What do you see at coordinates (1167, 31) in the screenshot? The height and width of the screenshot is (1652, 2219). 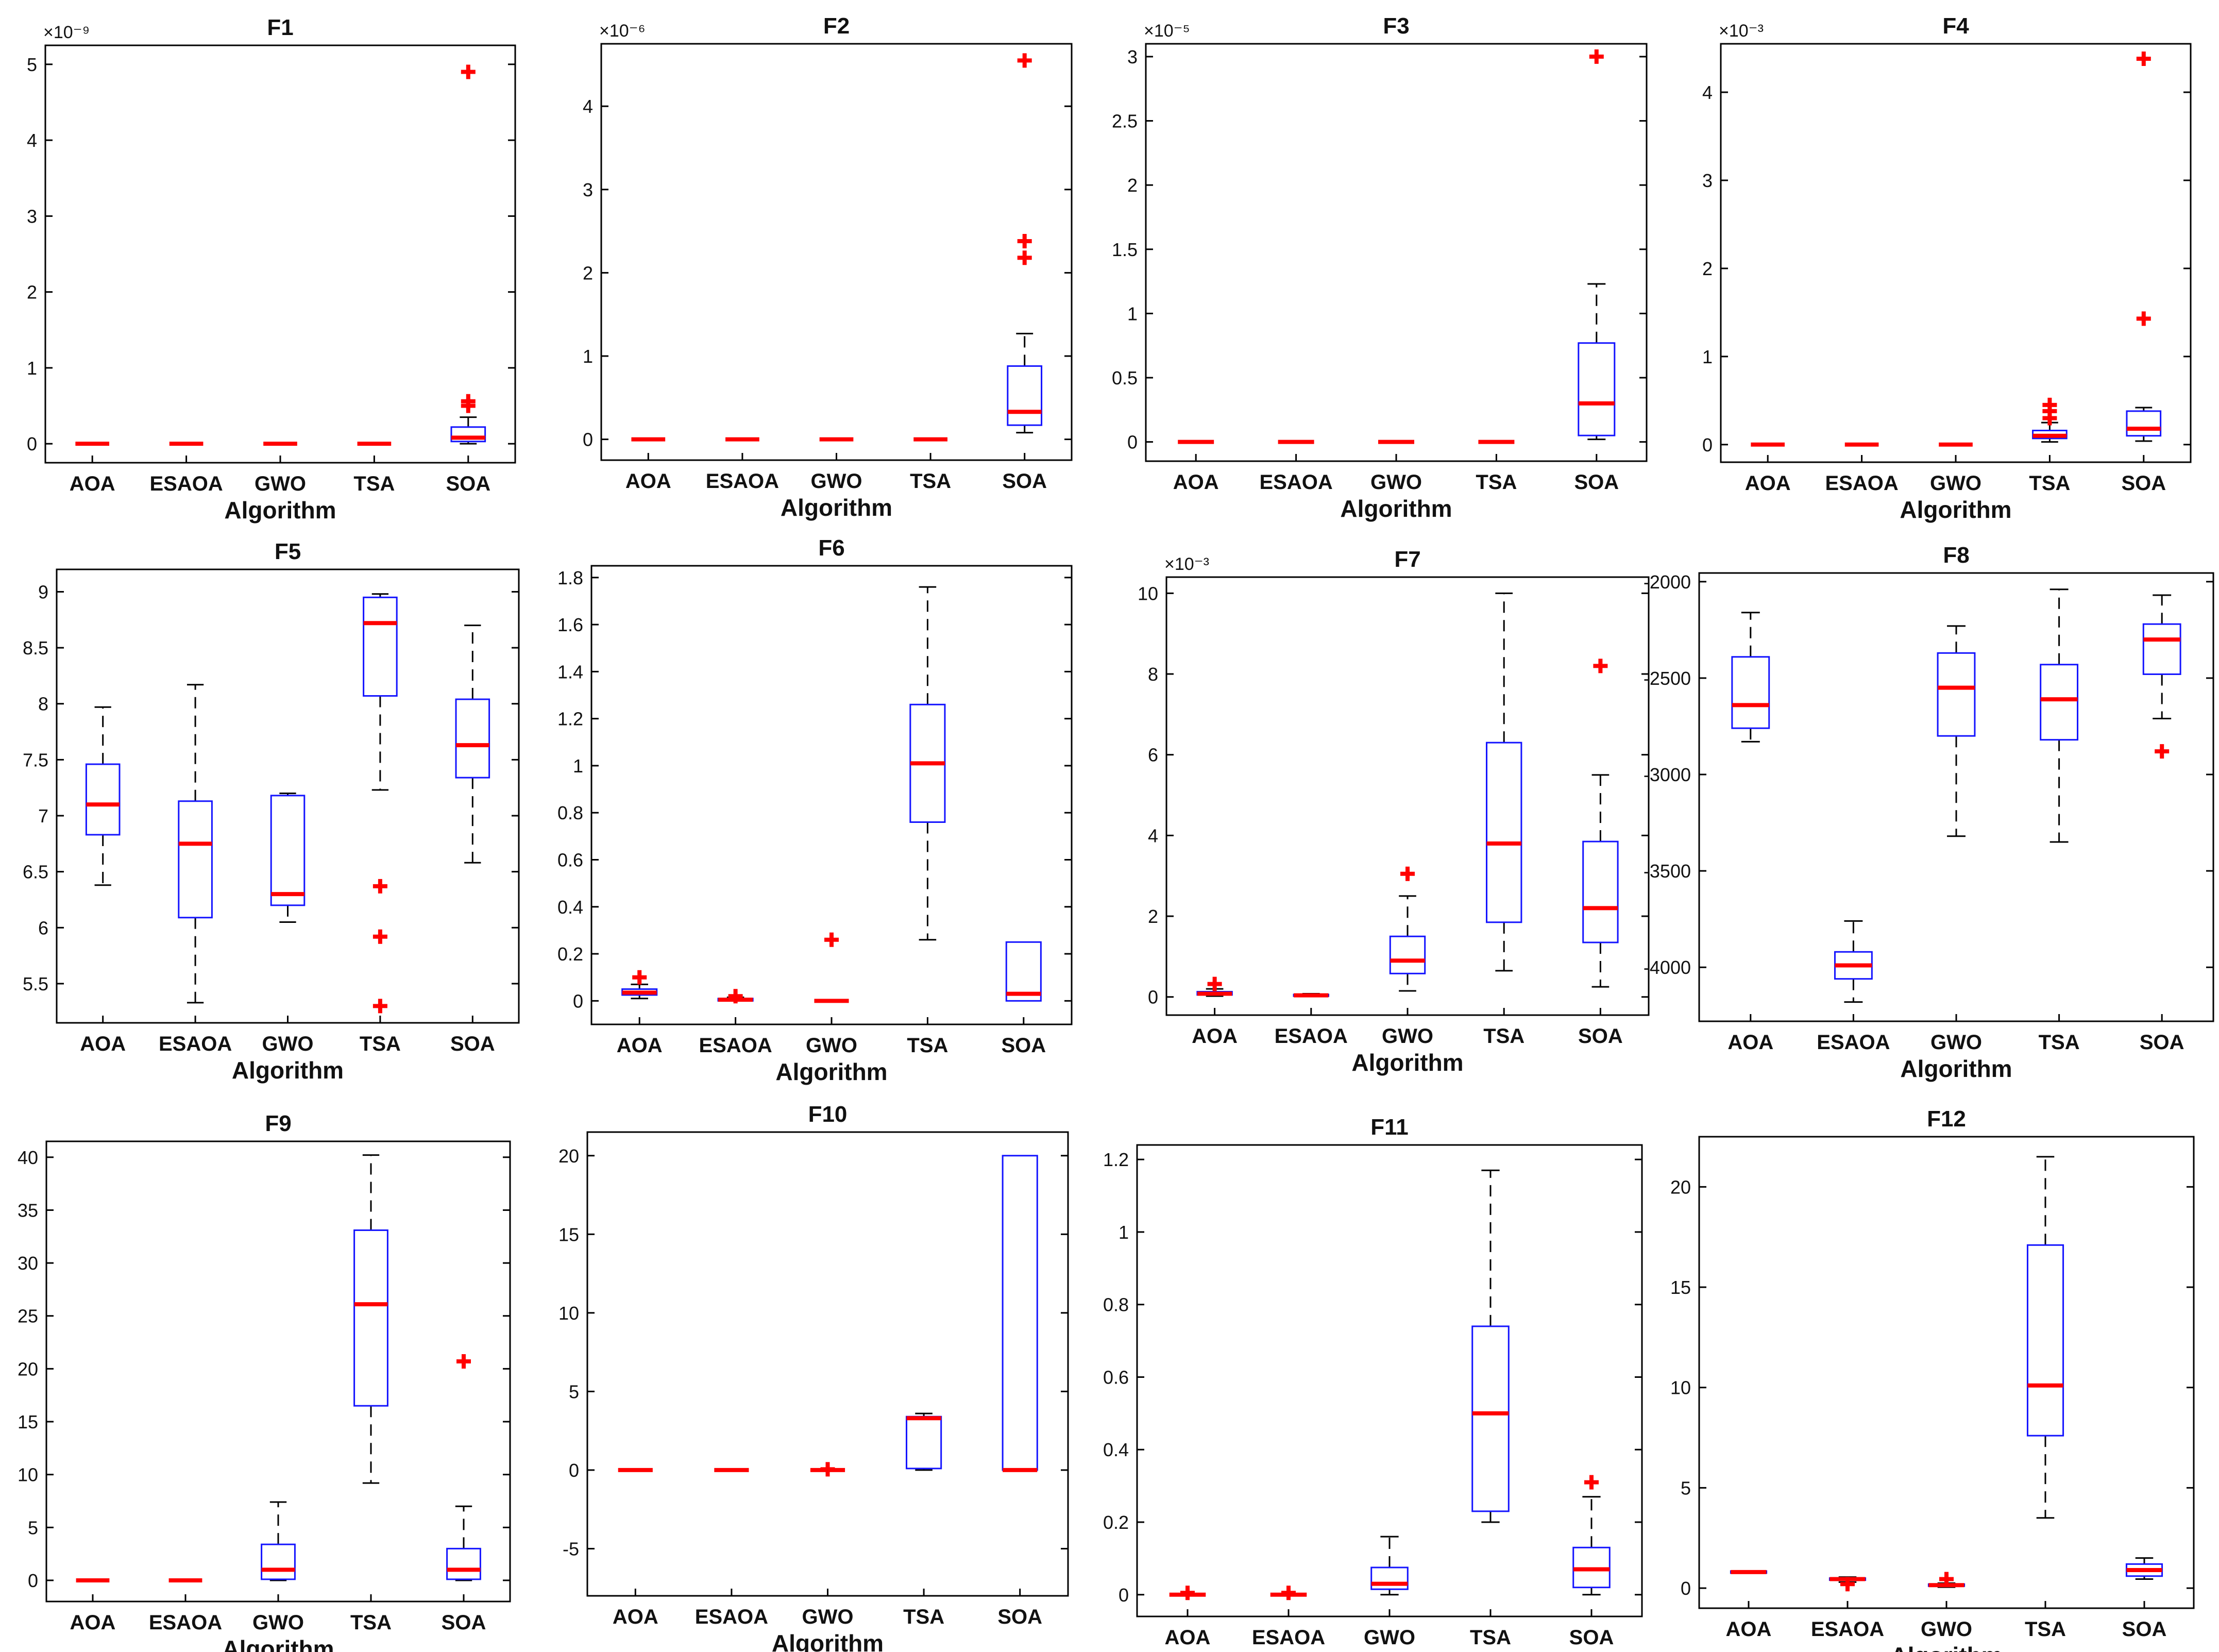 I see `axis-multiplier: ×10⁻⁵` at bounding box center [1167, 31].